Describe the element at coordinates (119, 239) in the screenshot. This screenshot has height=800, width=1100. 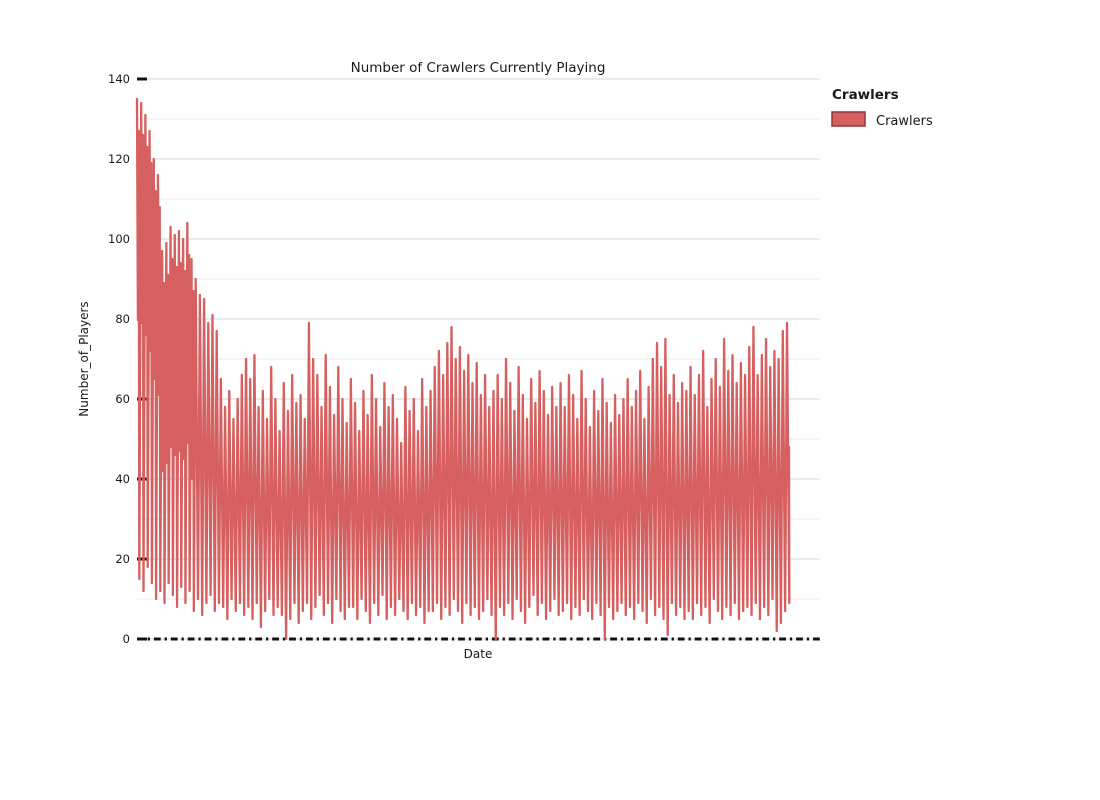
I see `y-tick-label: 100` at that location.